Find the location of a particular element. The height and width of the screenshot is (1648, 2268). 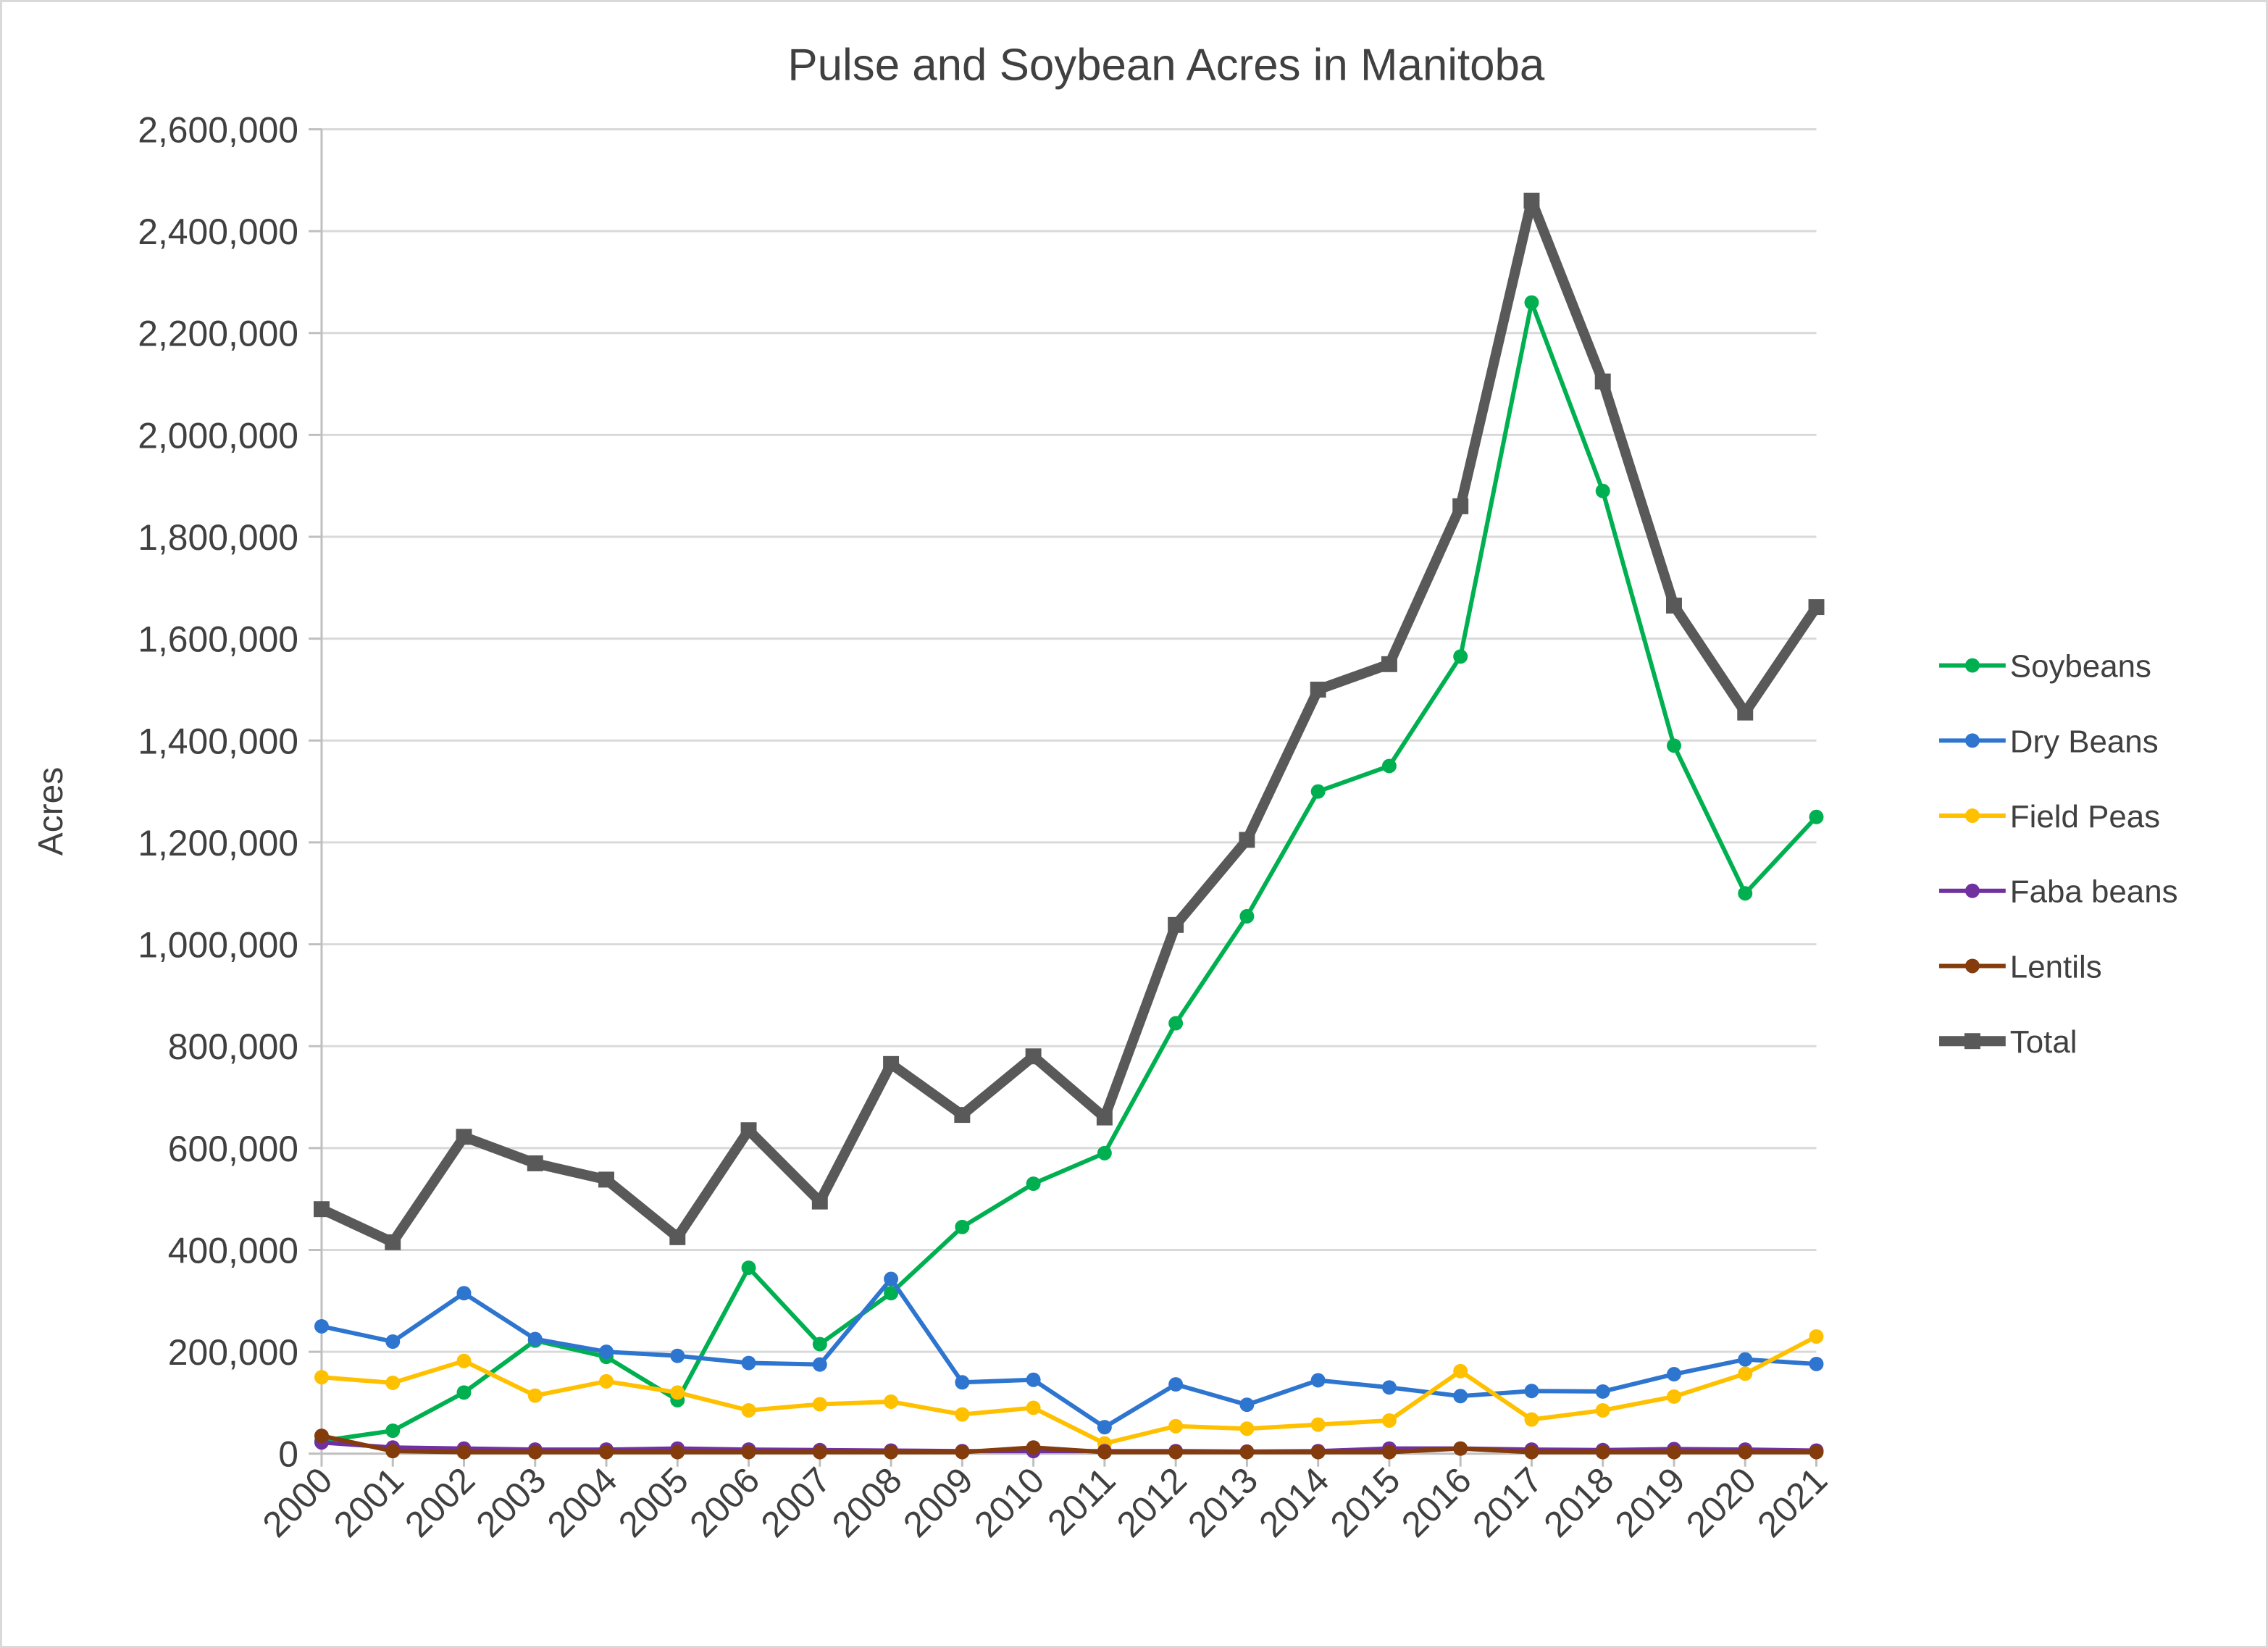

x-tick-label: 2020 is located at coordinates (1721, 1502).